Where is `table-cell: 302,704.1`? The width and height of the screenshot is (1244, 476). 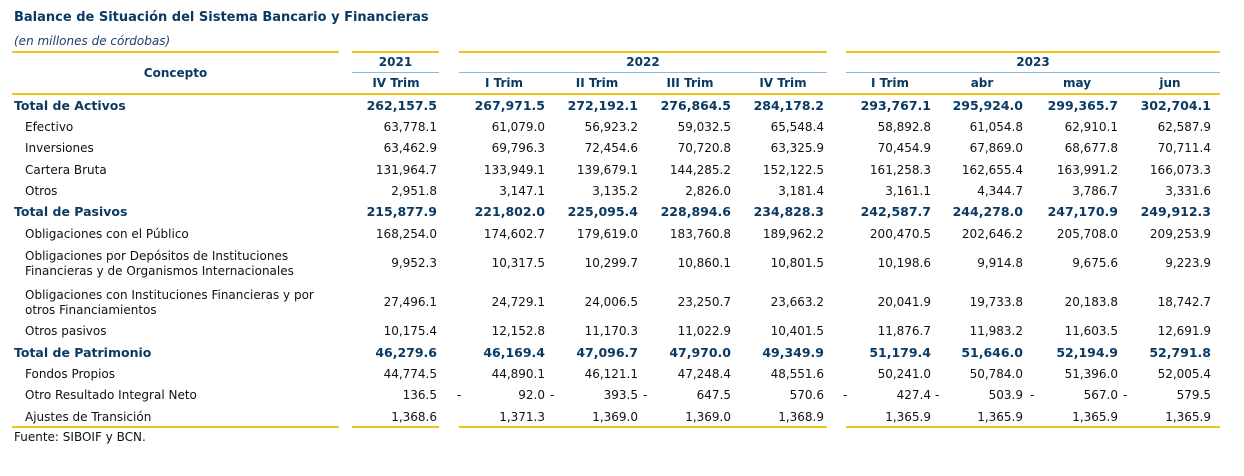 table-cell: 302,704.1 is located at coordinates (1175, 105).